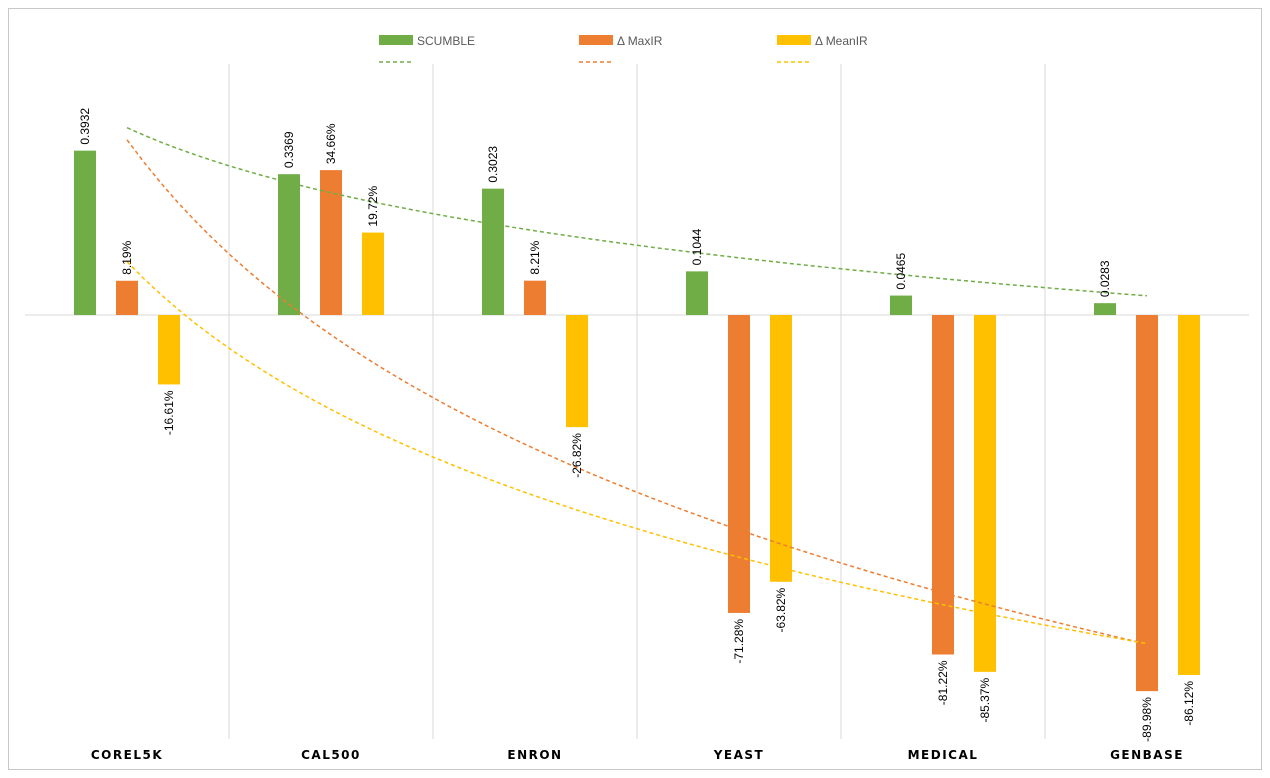 This screenshot has width=1270, height=778. What do you see at coordinates (985, 700) in the screenshot?
I see `data-label: -85.37%` at bounding box center [985, 700].